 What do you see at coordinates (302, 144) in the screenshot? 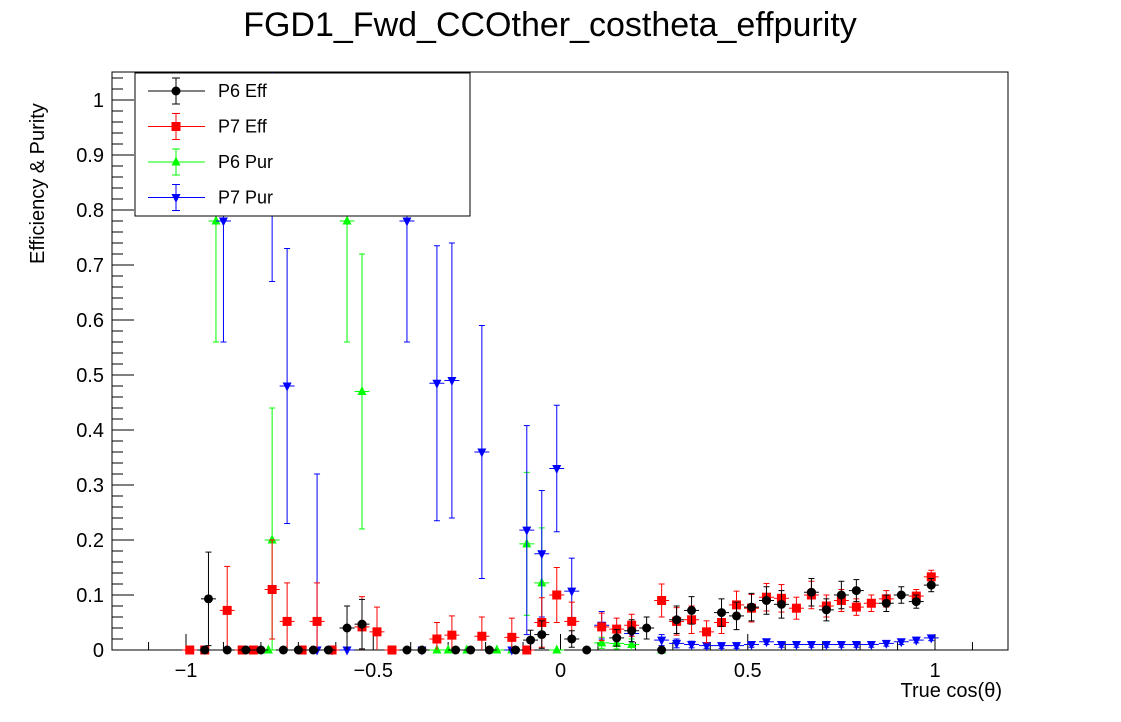
I see `legend: P6 Eff P7 Eff P6 Pur P7 Pur` at bounding box center [302, 144].